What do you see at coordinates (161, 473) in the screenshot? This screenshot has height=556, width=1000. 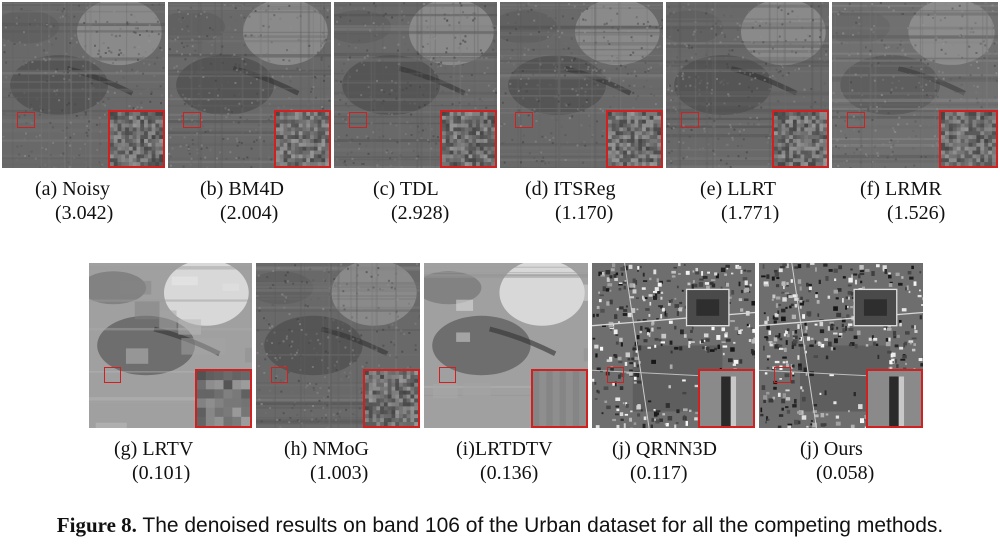 I see `caption-g-score: (0.101)` at bounding box center [161, 473].